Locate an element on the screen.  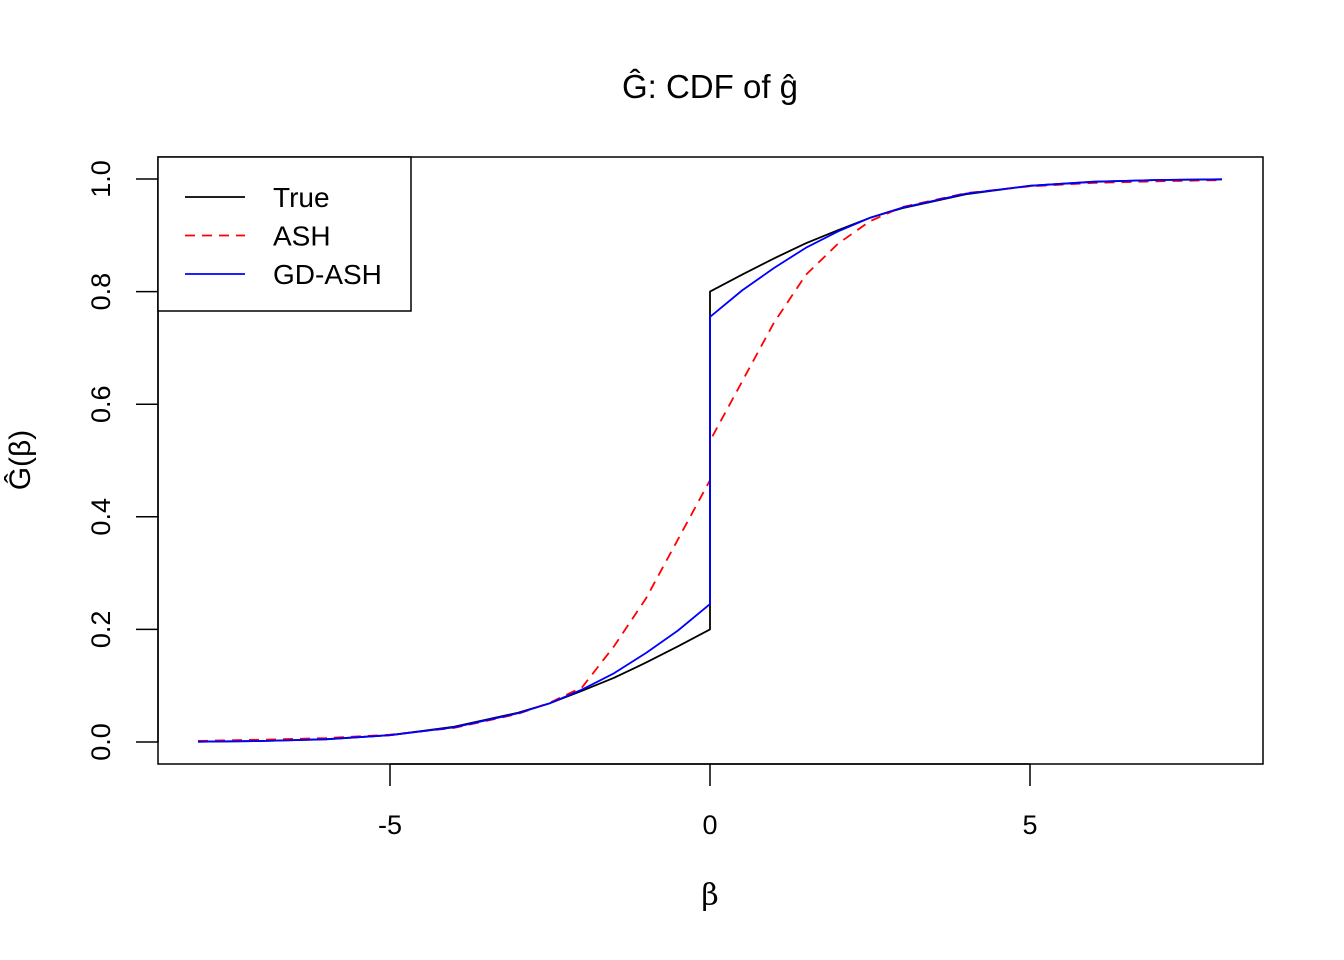
y-tick-label: 0.4 is located at coordinates (101, 517).